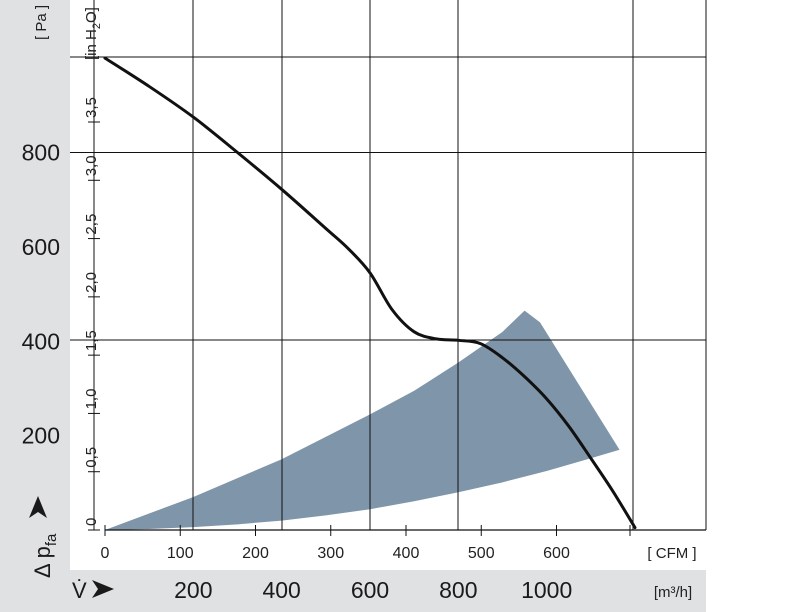  I want to click on inh2o-tick-label: 1,0, so click(91, 399).